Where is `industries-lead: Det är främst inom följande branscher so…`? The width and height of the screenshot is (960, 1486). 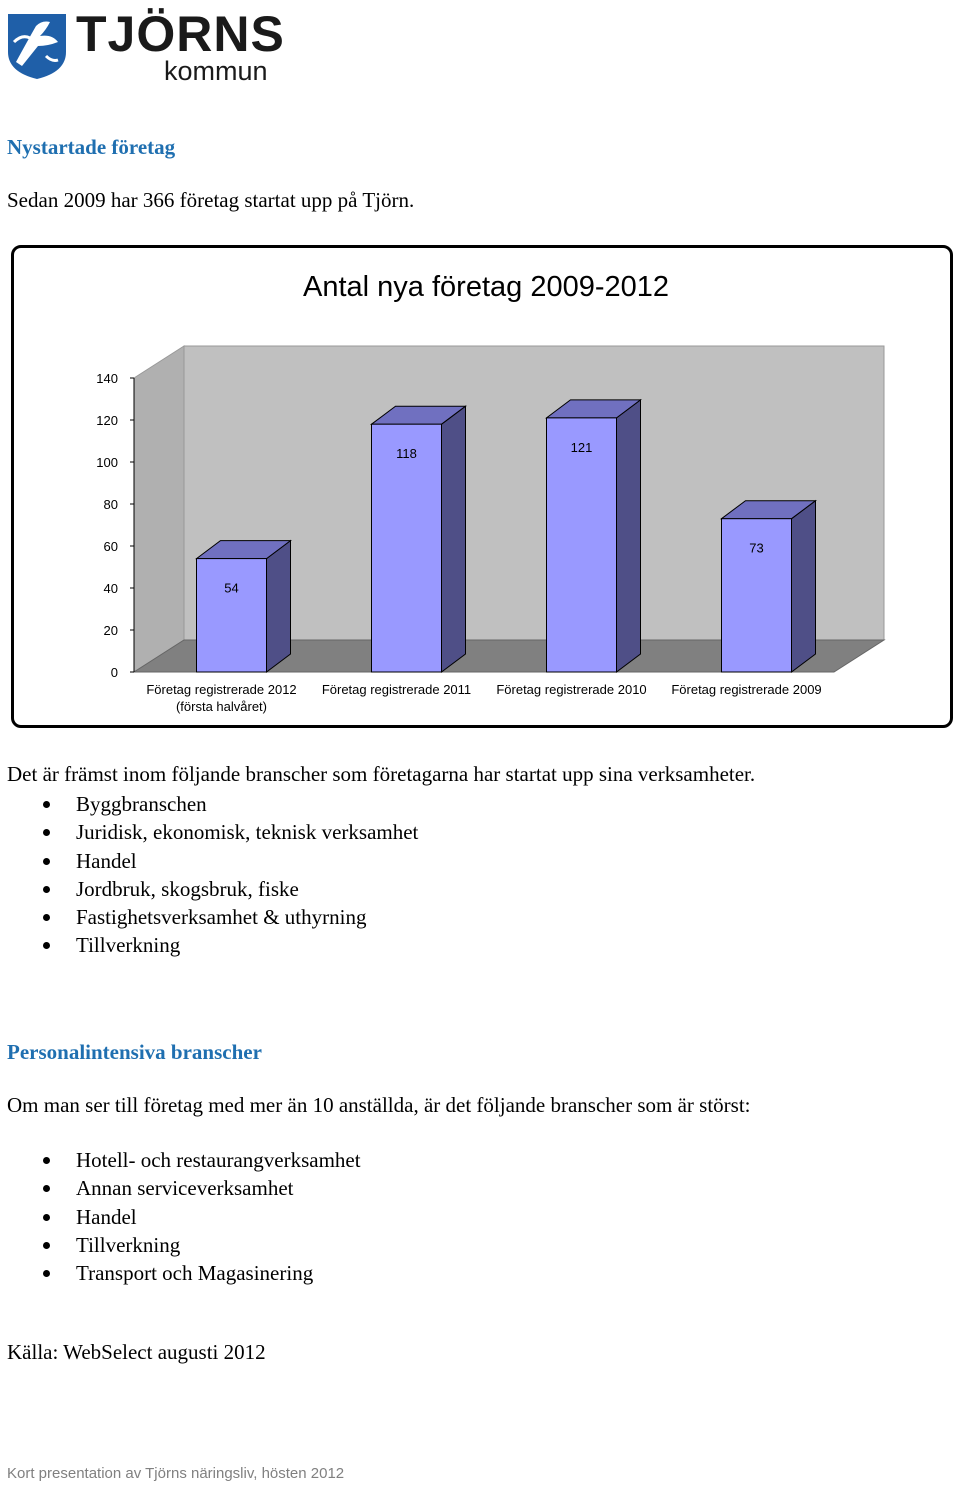
industries-lead: Det är främst inom följande branscher so… is located at coordinates (381, 774).